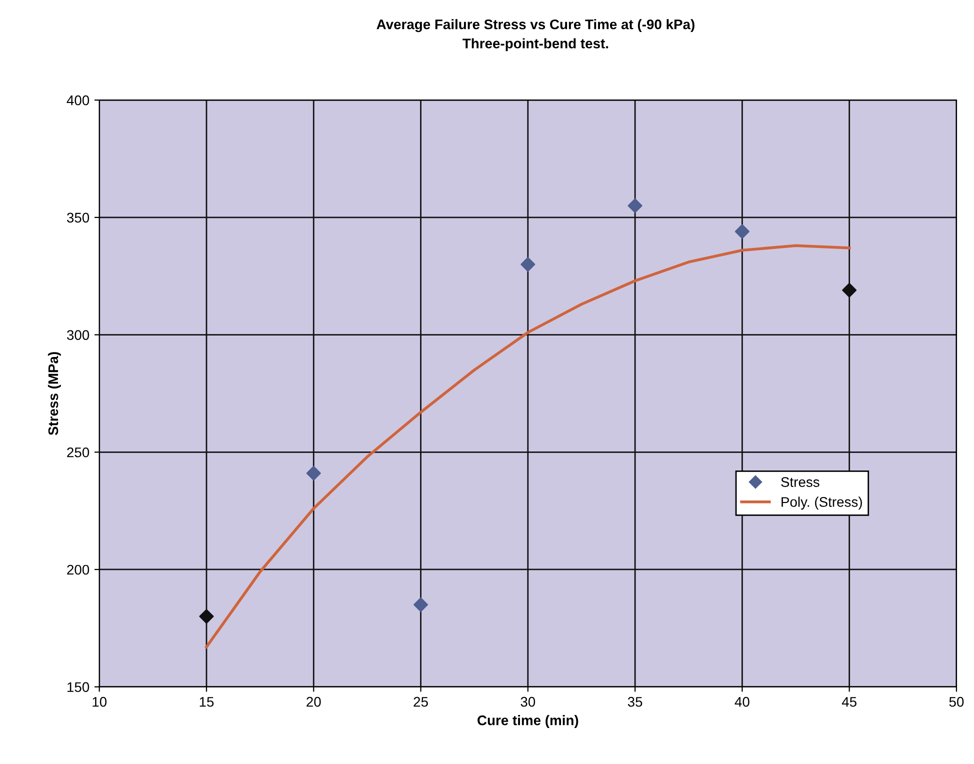 This screenshot has height=764, width=974. Describe the element at coordinates (535, 25) in the screenshot. I see `chart-title: Average Failure Stress vs Cure Time at (-90 kPa)` at that location.